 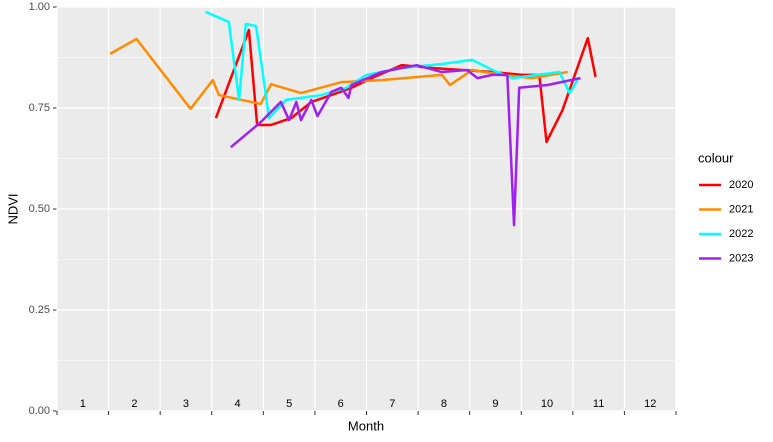 What do you see at coordinates (12, 208) in the screenshot?
I see `y-axis-title: NDVI` at bounding box center [12, 208].